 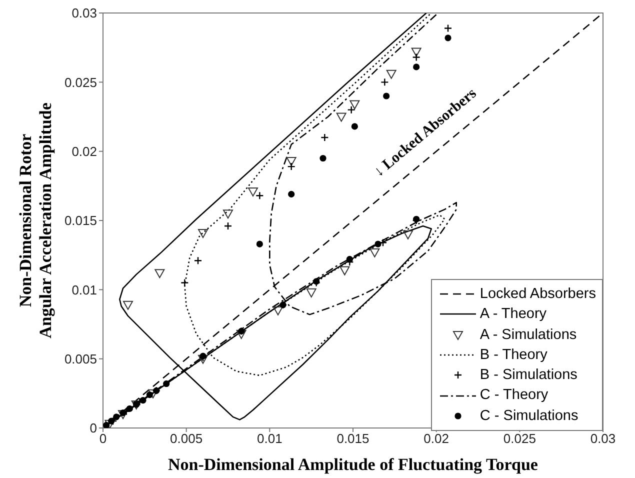 What do you see at coordinates (353, 438) in the screenshot?
I see `x-tick-label: 0.015` at bounding box center [353, 438].